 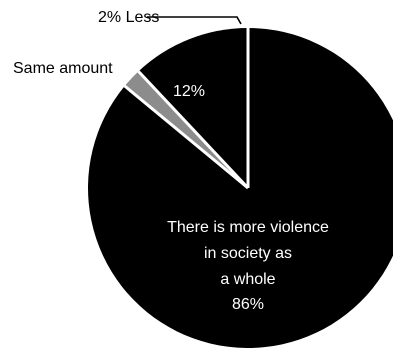 What do you see at coordinates (248, 253) in the screenshot?
I see `slice-label-more-line2: in society as` at bounding box center [248, 253].